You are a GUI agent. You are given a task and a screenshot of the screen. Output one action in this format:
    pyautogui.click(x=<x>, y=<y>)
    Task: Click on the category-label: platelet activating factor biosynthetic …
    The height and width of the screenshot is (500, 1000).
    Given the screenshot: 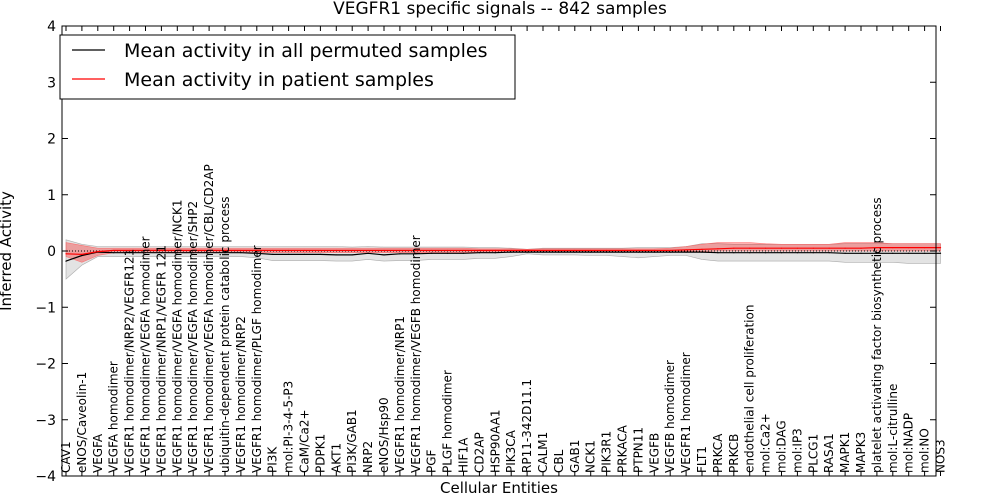 What is the action you would take?
    pyautogui.click(x=877, y=335)
    